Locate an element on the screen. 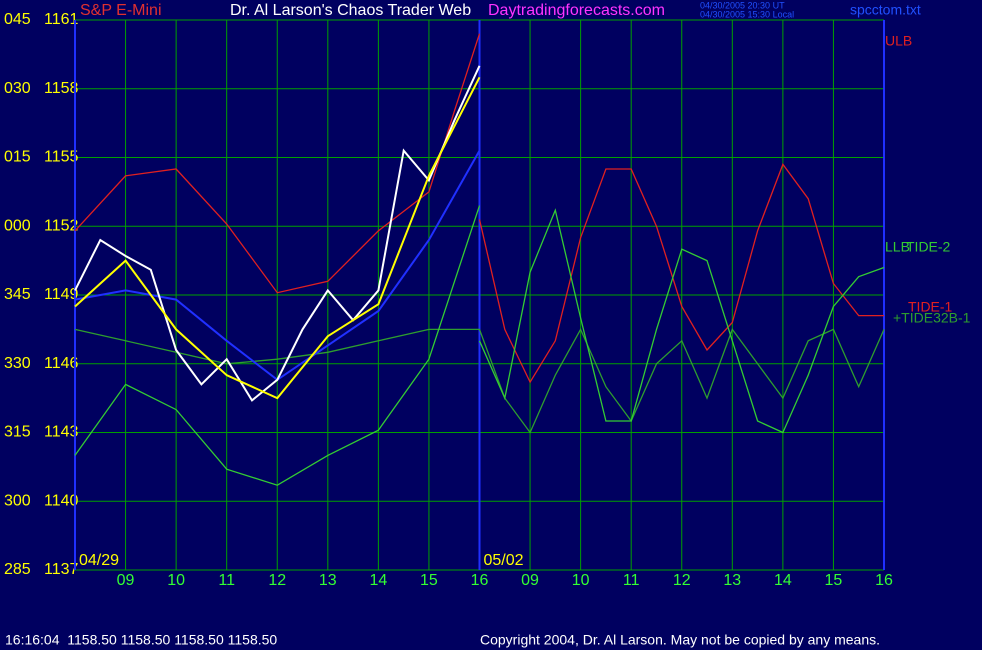 The width and height of the screenshot is (982, 650). y-tick-label: 1140 is located at coordinates (61, 500).